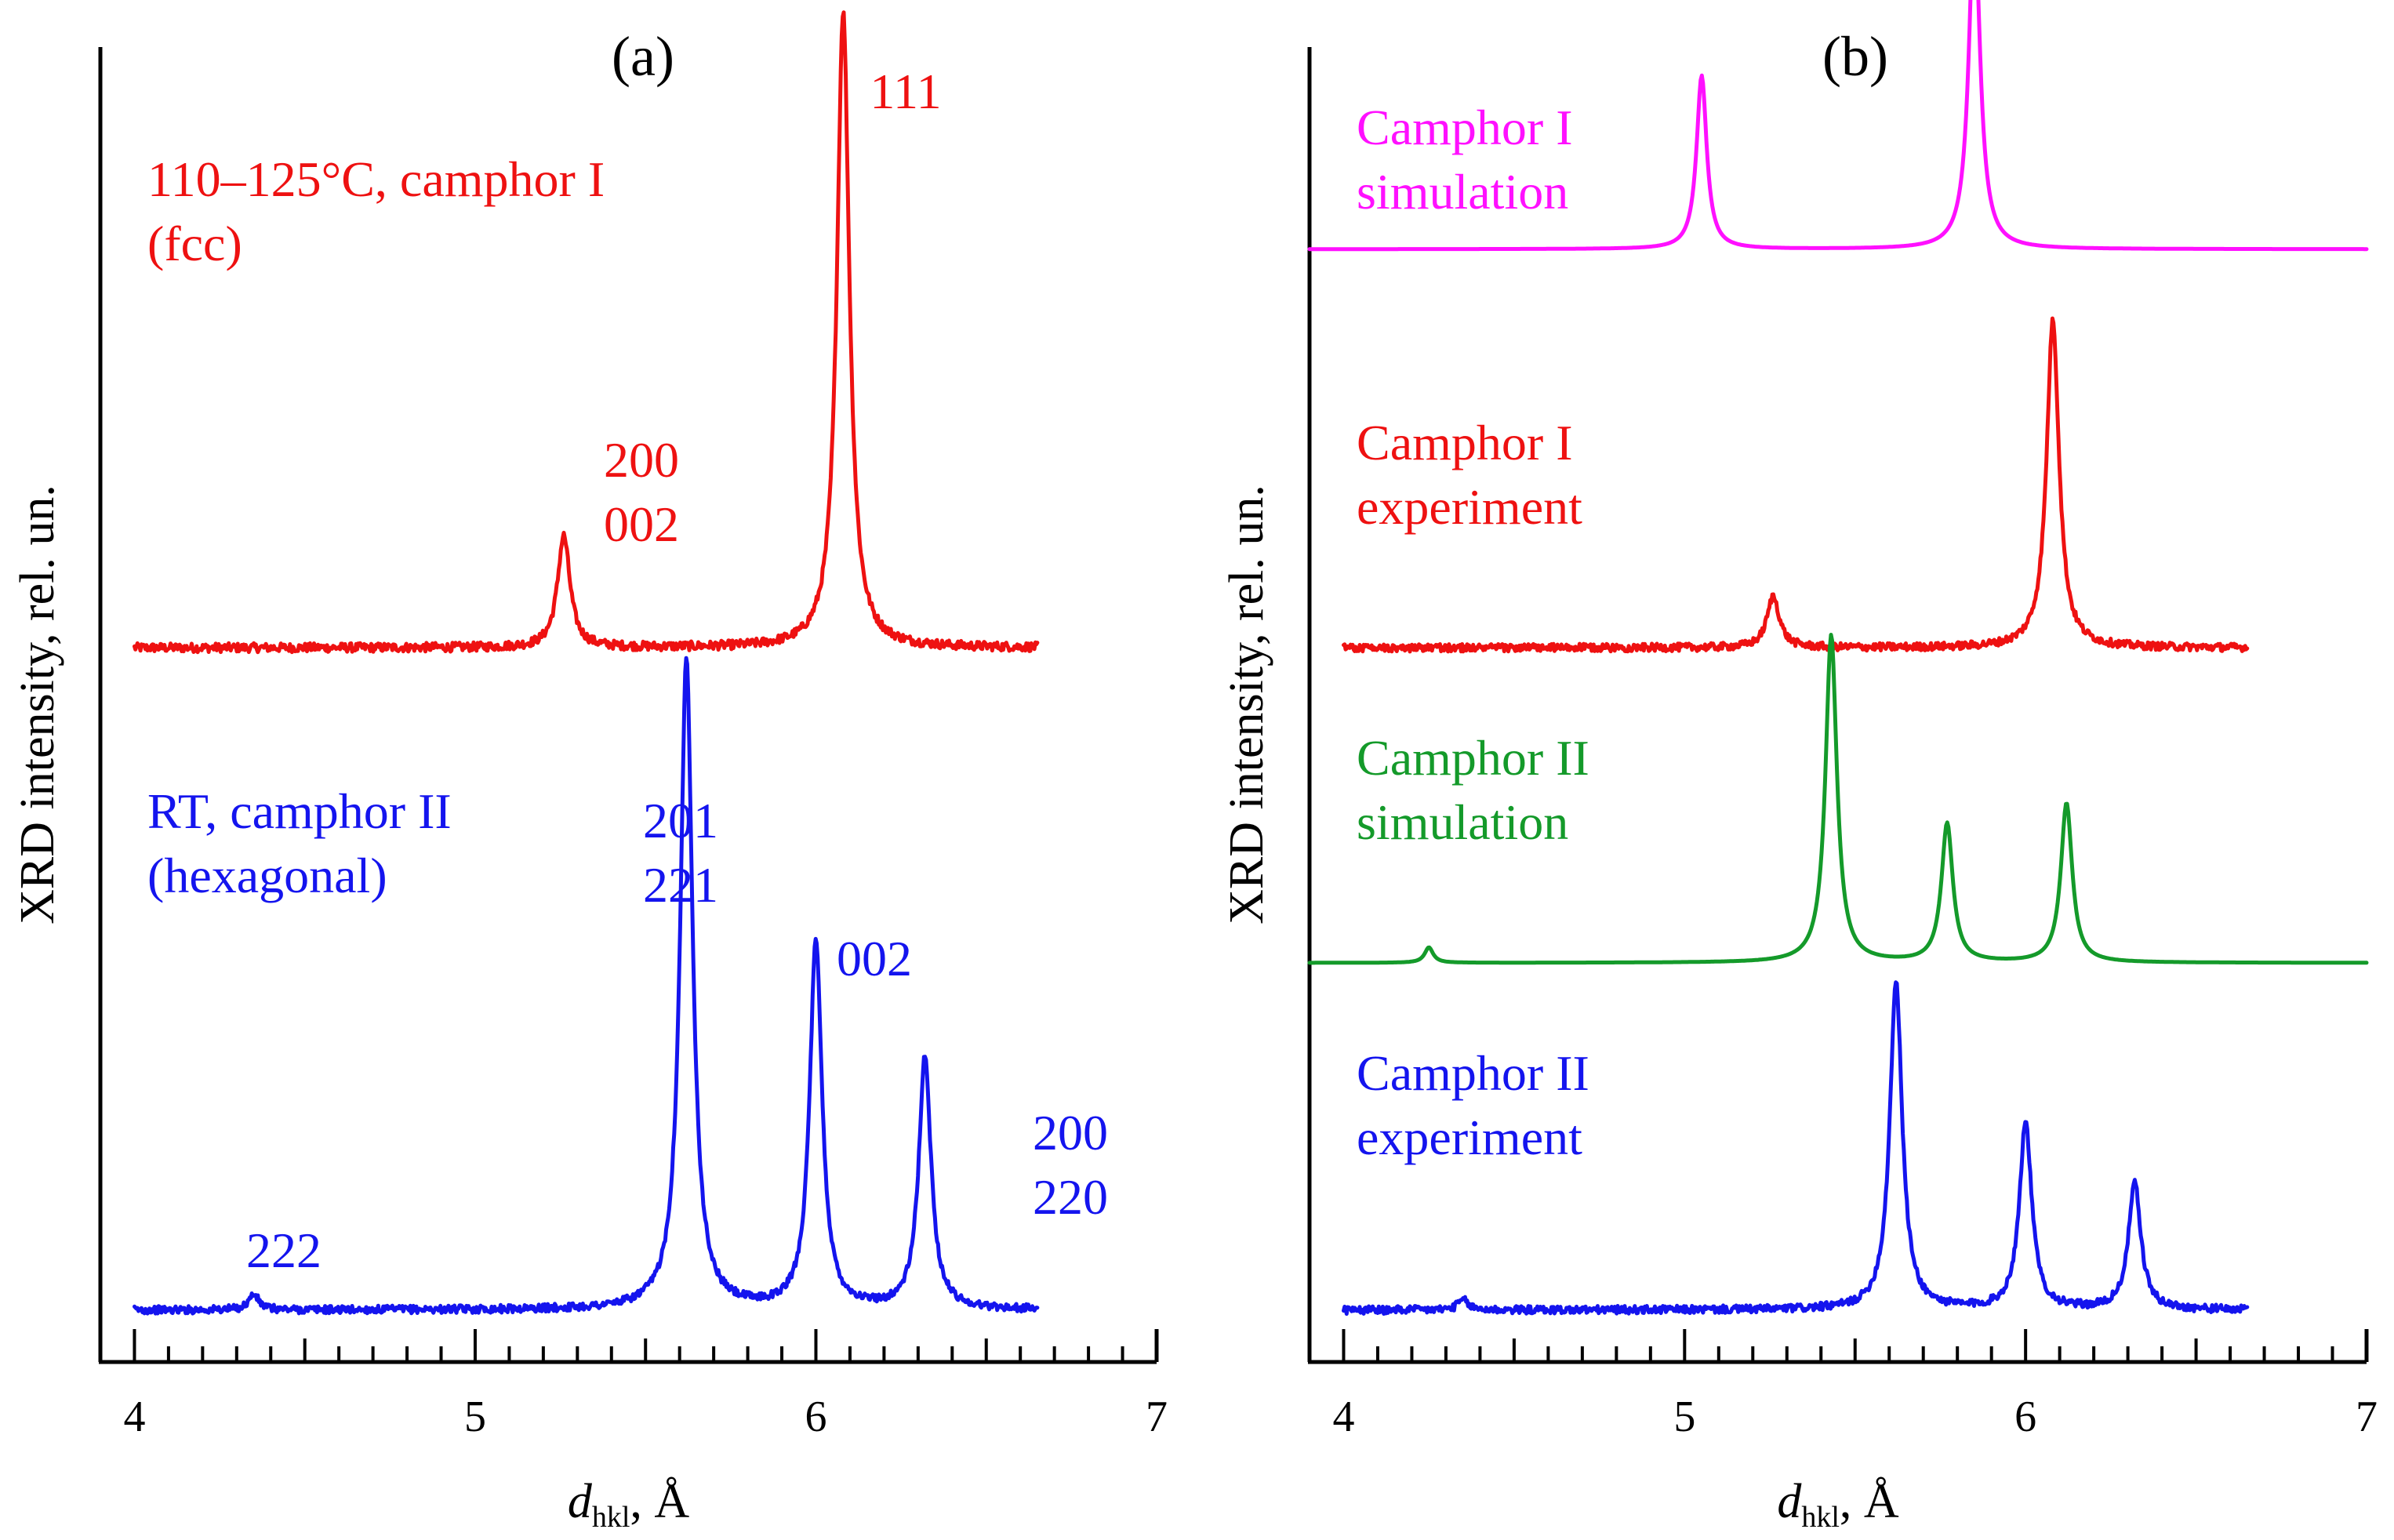  Describe the element at coordinates (1838, 126) in the screenshot. I see `series-curve-camphor-i-simulation` at that location.